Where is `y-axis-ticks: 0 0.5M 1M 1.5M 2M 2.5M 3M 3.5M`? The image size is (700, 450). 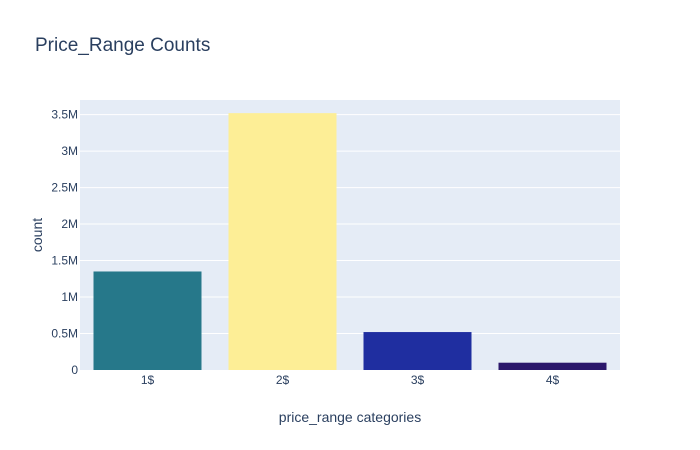 y-axis-ticks: 0 0.5M 1M 1.5M 2M 2.5M 3M 3.5M is located at coordinates (64, 242).